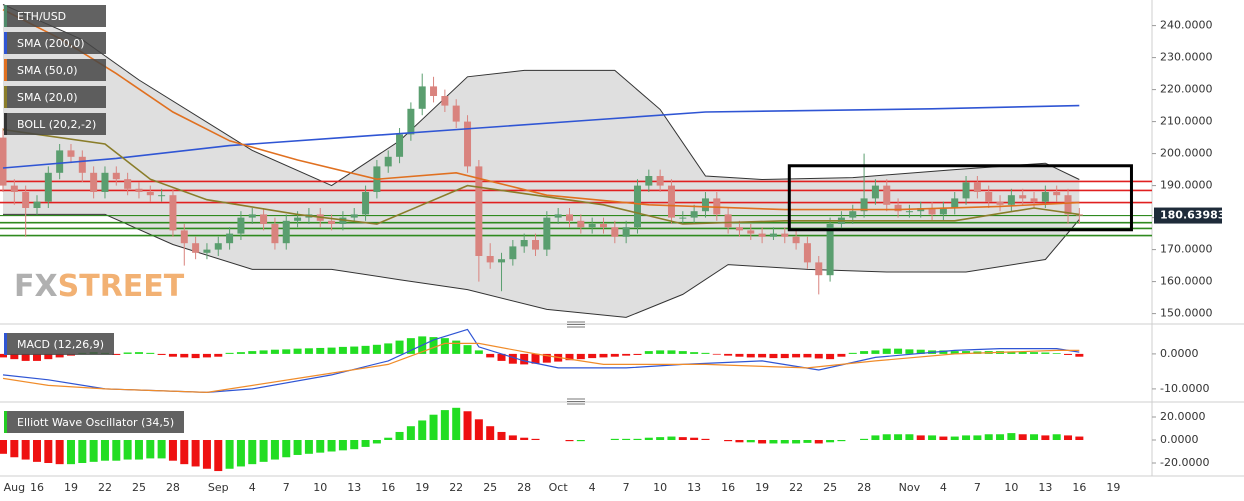 This screenshot has height=501, width=1244. I want to click on x-tick-label: 19, so click(71, 487).